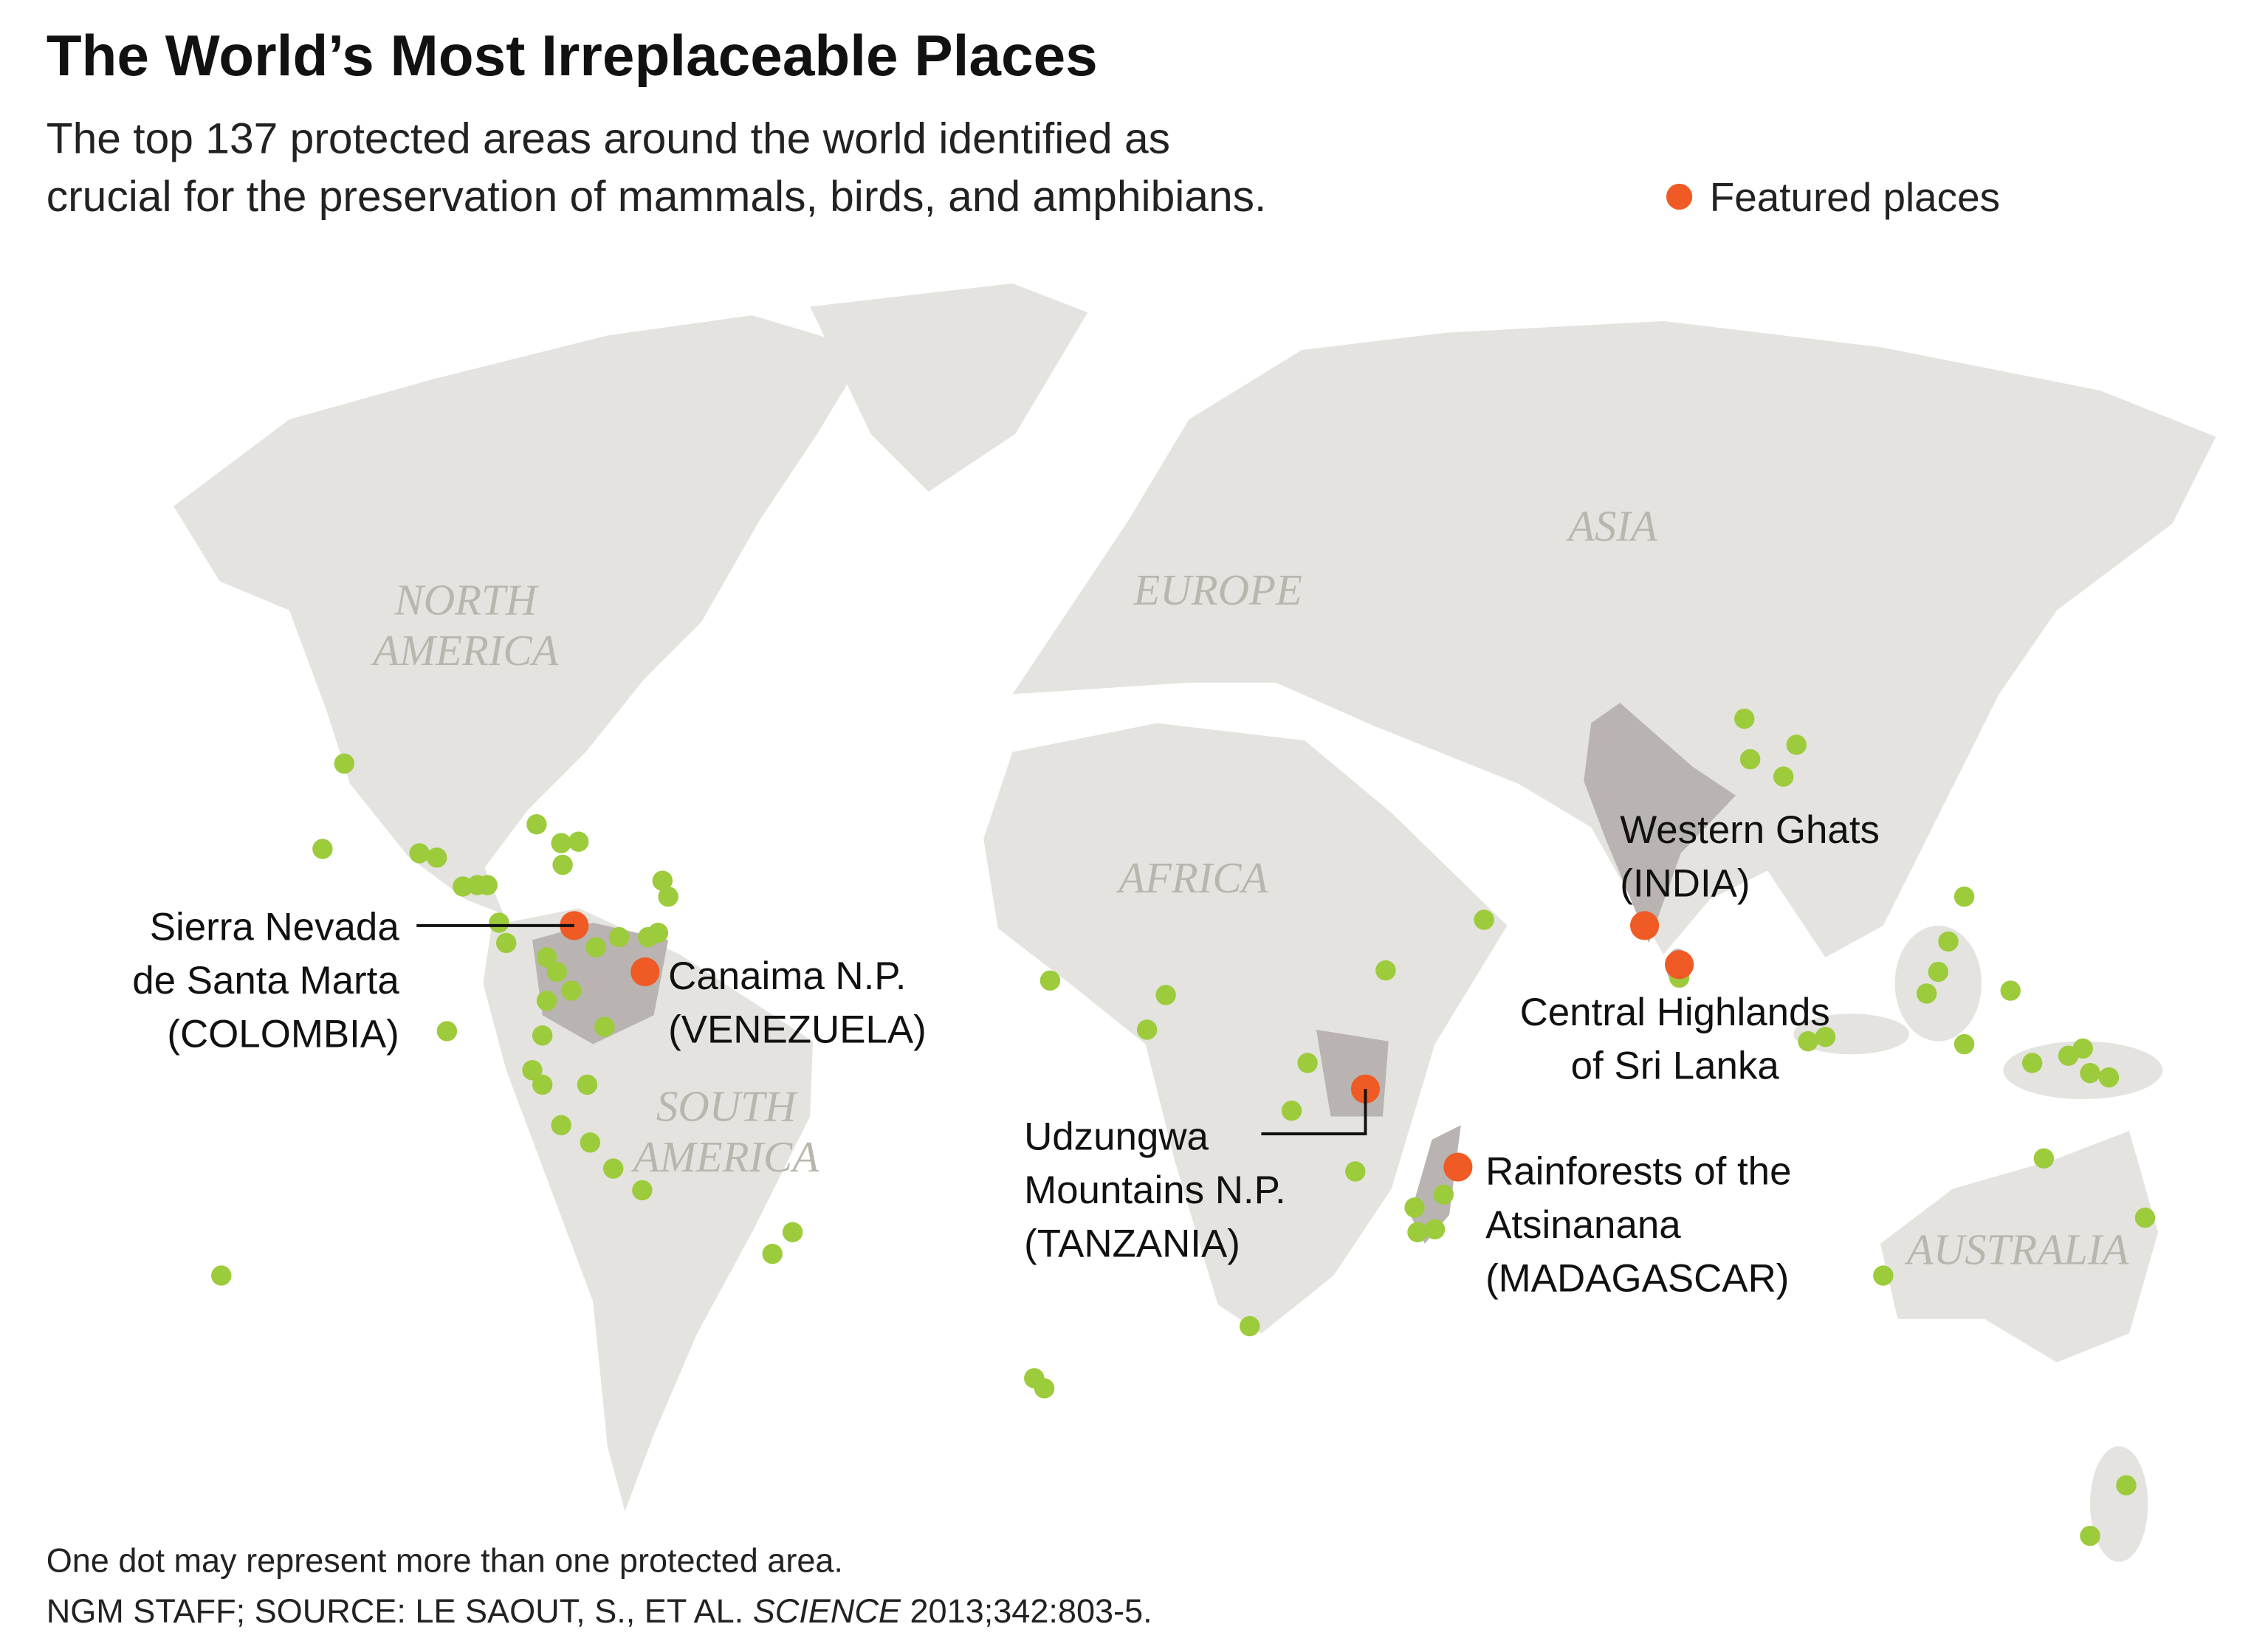  What do you see at coordinates (1217, 590) in the screenshot?
I see `region-label: EUROPE` at bounding box center [1217, 590].